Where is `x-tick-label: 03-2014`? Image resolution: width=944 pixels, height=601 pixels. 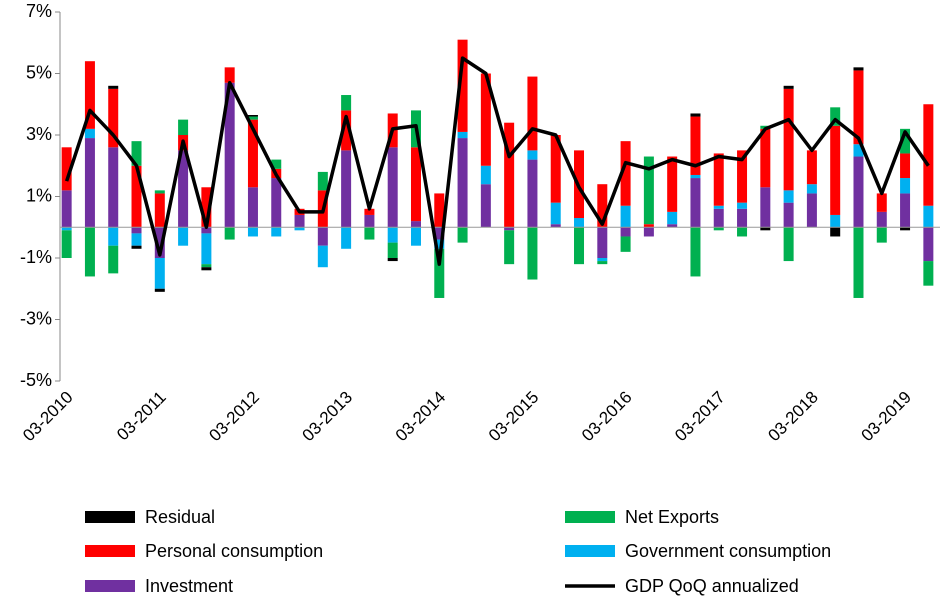 x-tick-label: 03-2014 is located at coordinates (421, 417).